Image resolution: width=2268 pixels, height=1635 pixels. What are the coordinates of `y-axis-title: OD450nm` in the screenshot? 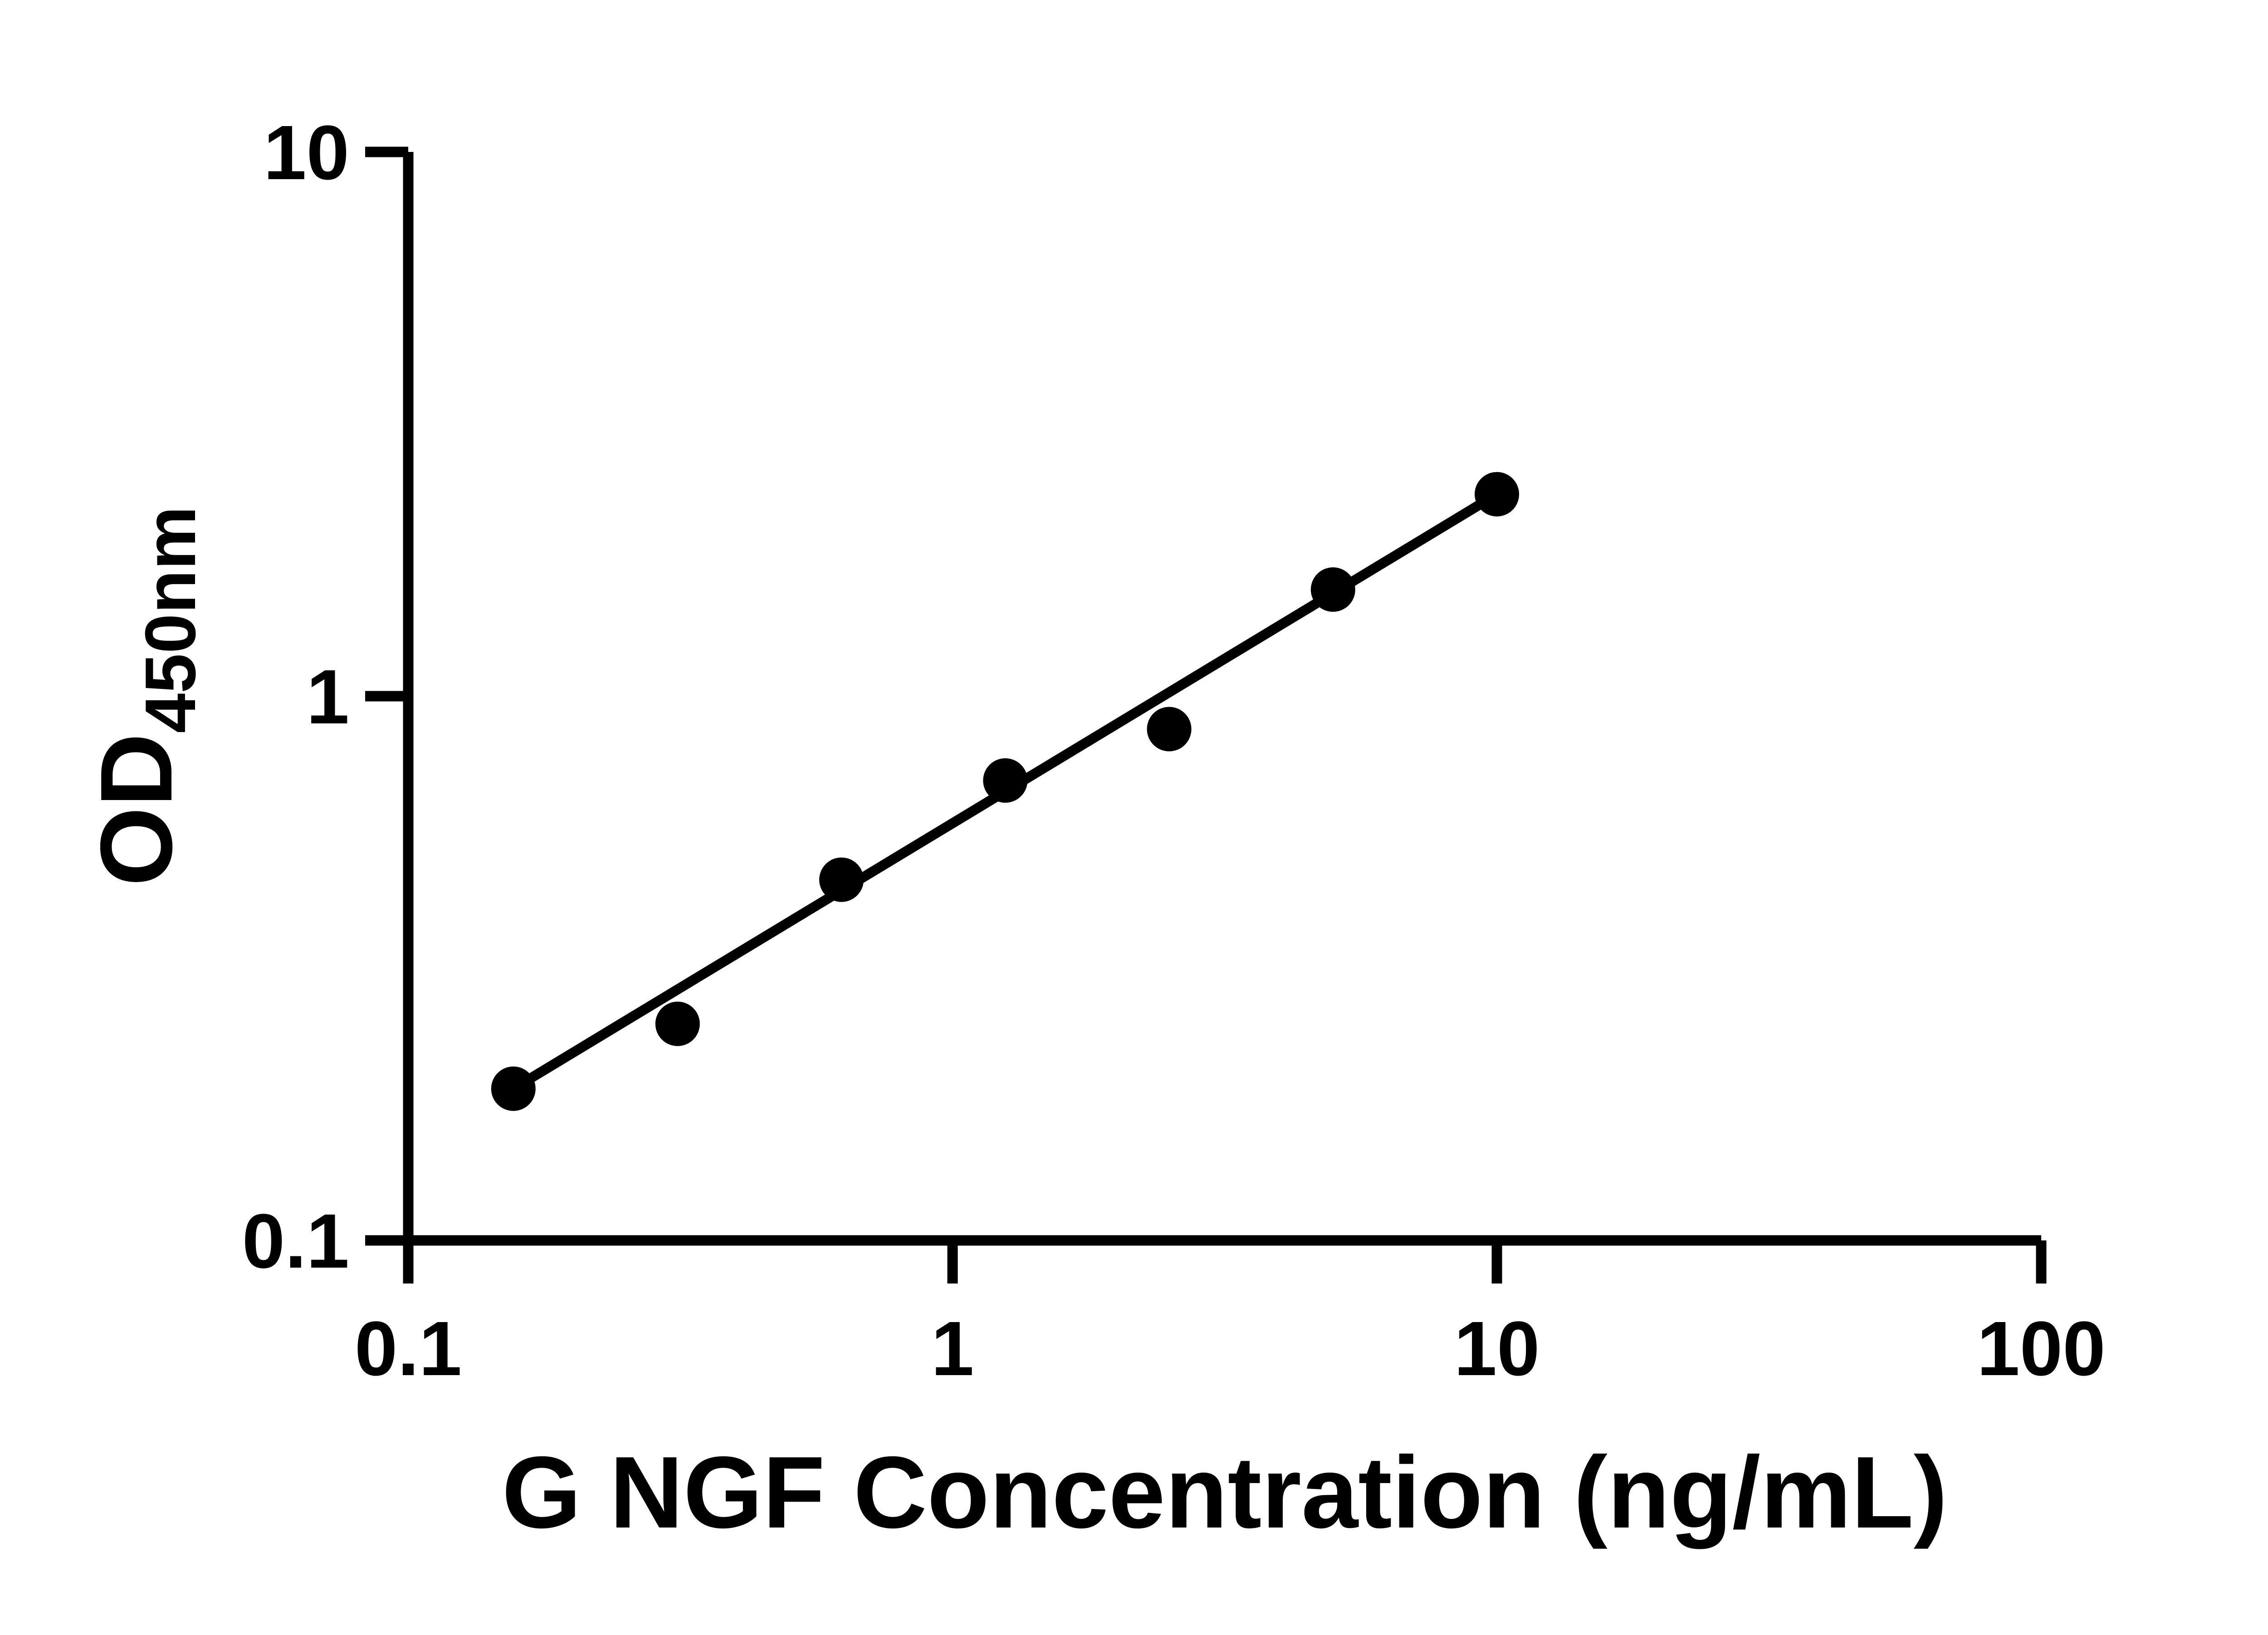 It's located at (144, 696).